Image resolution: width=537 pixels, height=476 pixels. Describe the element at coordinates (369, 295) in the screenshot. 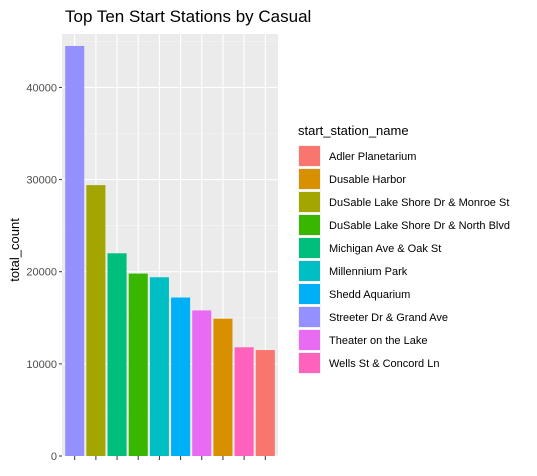

I see `legend-label: Shedd Aquarium` at that location.